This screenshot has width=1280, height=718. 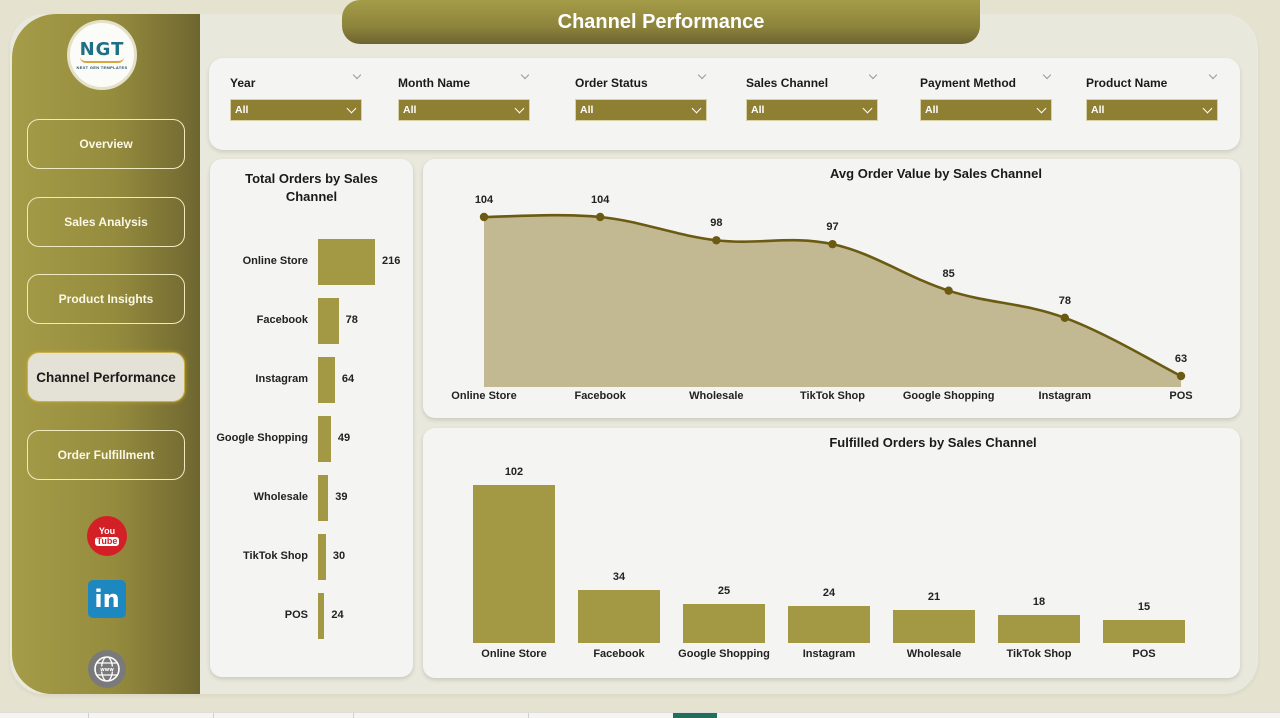 What do you see at coordinates (106, 299) in the screenshot?
I see `nav-product-insights-button: Product Insights` at bounding box center [106, 299].